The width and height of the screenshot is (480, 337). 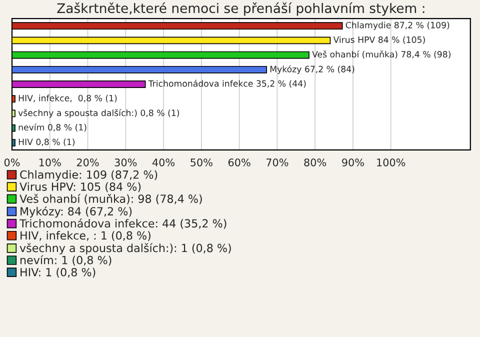 What do you see at coordinates (239, 162) in the screenshot?
I see `x-tick-label: 60%` at bounding box center [239, 162].